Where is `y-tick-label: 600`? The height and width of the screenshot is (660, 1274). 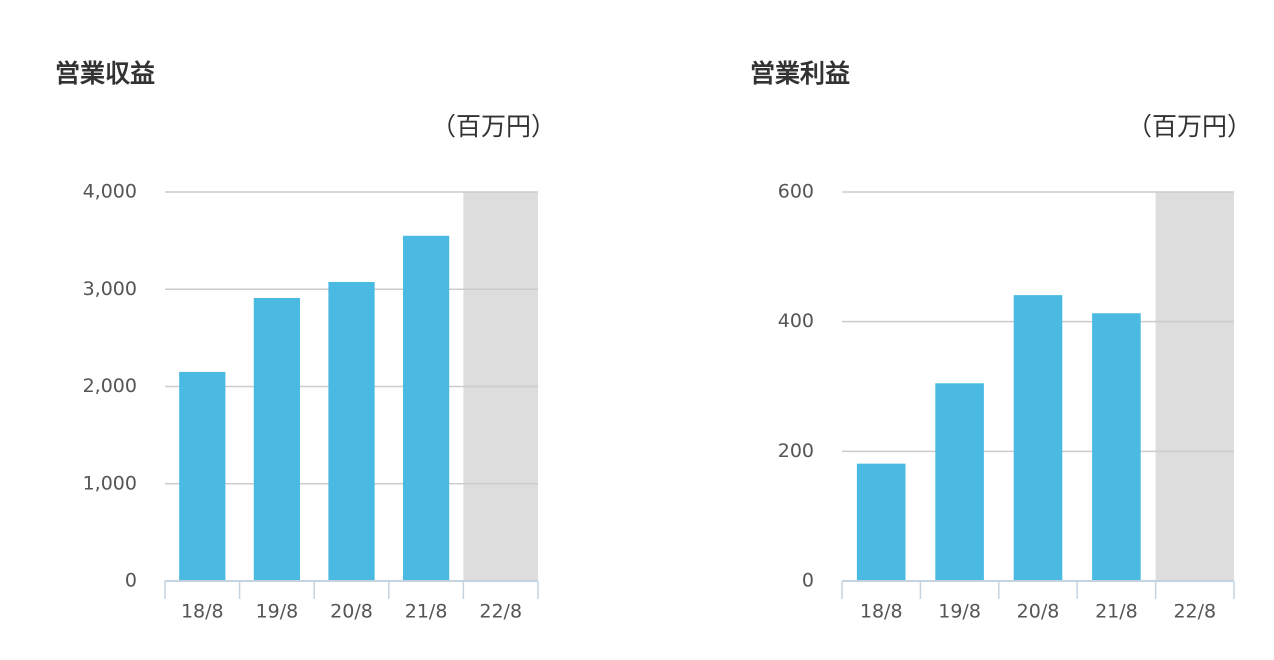
y-tick-label: 600 is located at coordinates (796, 192).